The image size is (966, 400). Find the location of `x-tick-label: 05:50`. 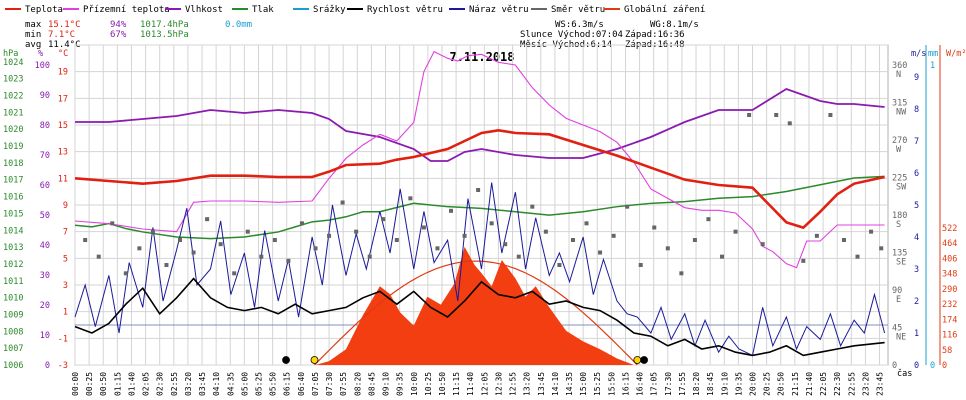

x-tick-label: 05:50 is located at coordinates (273, 384).